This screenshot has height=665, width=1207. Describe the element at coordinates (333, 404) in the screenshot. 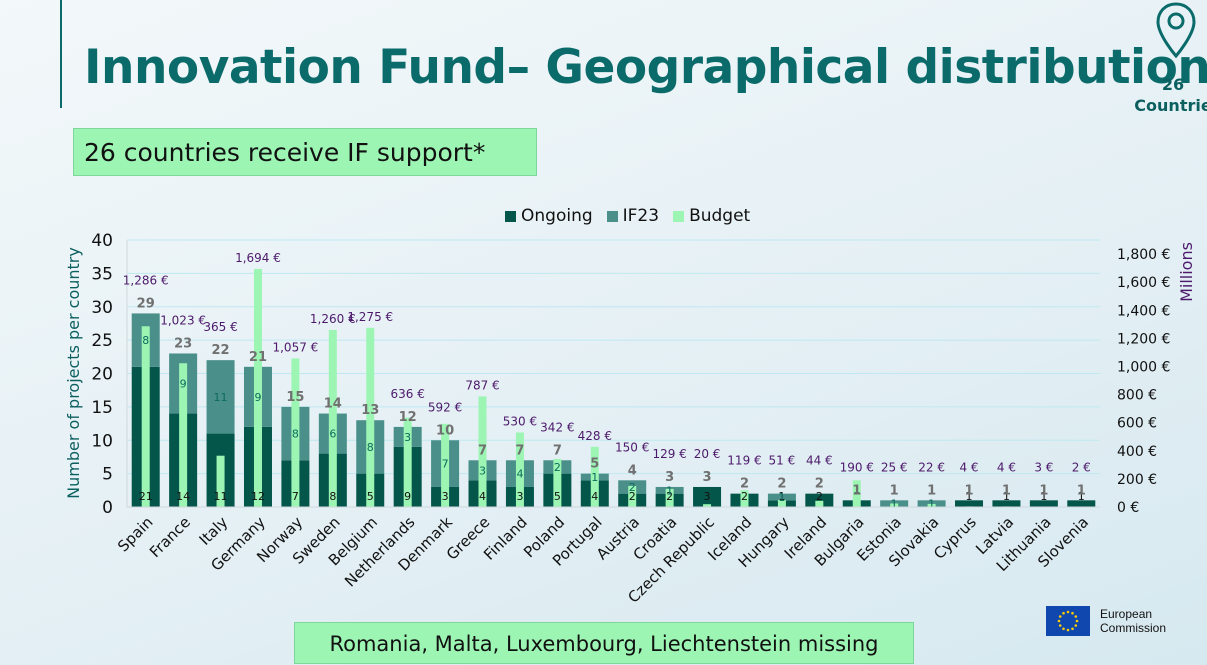

I see `total-label: 14` at that location.